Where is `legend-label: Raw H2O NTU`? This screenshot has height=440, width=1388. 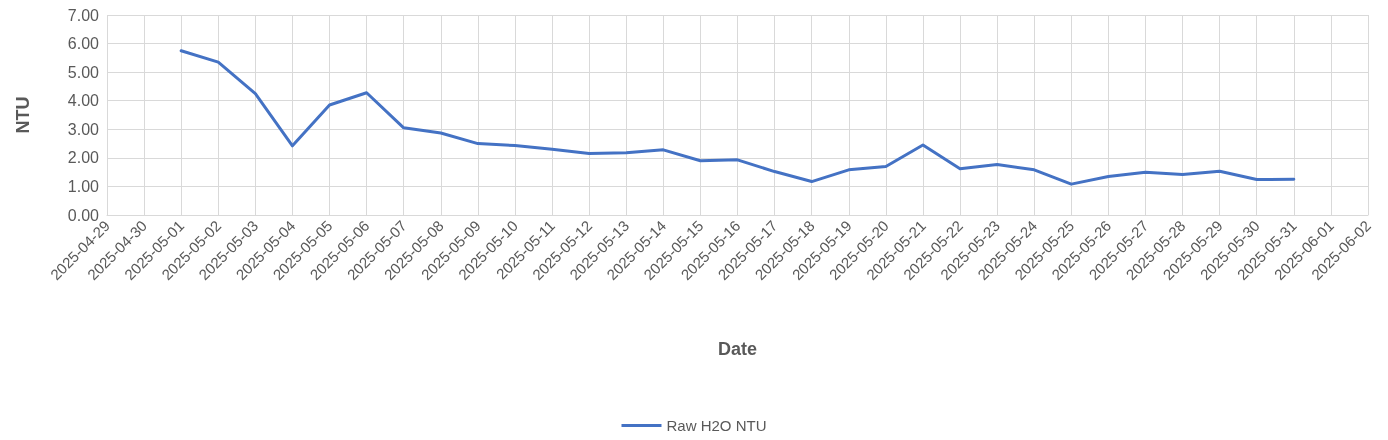 legend-label: Raw H2O NTU is located at coordinates (716, 425).